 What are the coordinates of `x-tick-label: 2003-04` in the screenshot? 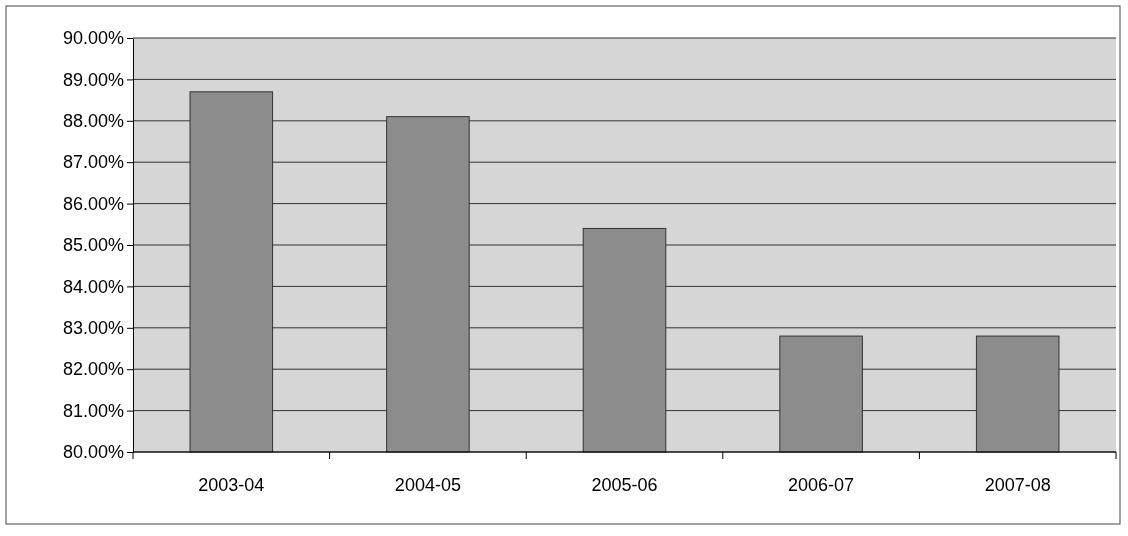 It's located at (231, 484).